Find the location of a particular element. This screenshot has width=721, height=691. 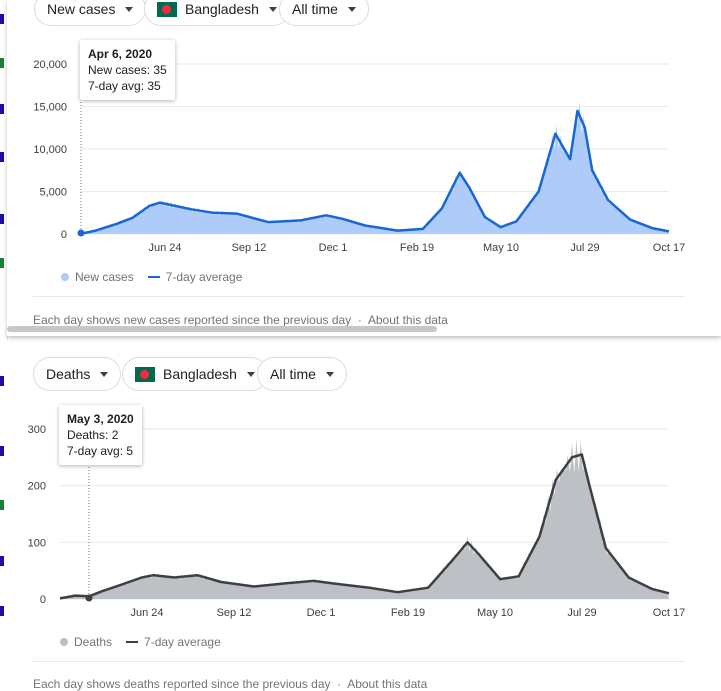

chart-legend: Deaths 7-day average is located at coordinates (140, 642).